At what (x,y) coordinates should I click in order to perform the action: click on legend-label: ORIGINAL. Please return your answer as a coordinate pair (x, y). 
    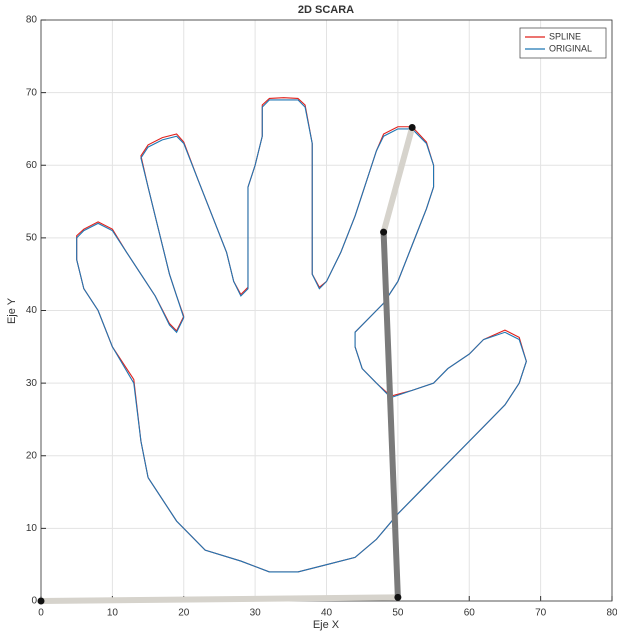
    Looking at the image, I should click on (570, 48).